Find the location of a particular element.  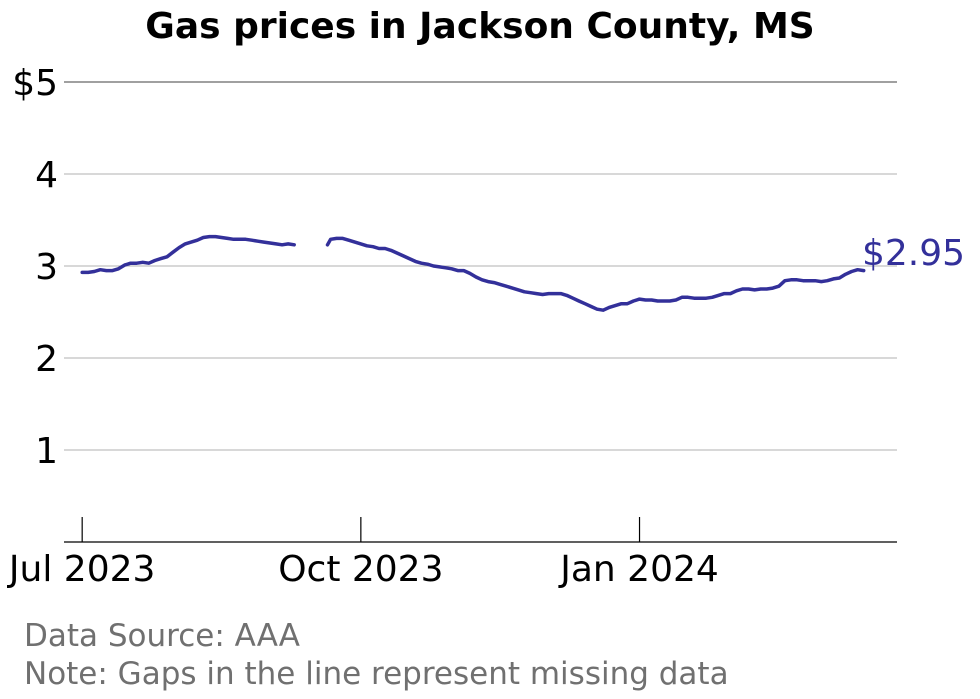

y-tick-label-4: 4 is located at coordinates (46, 175).